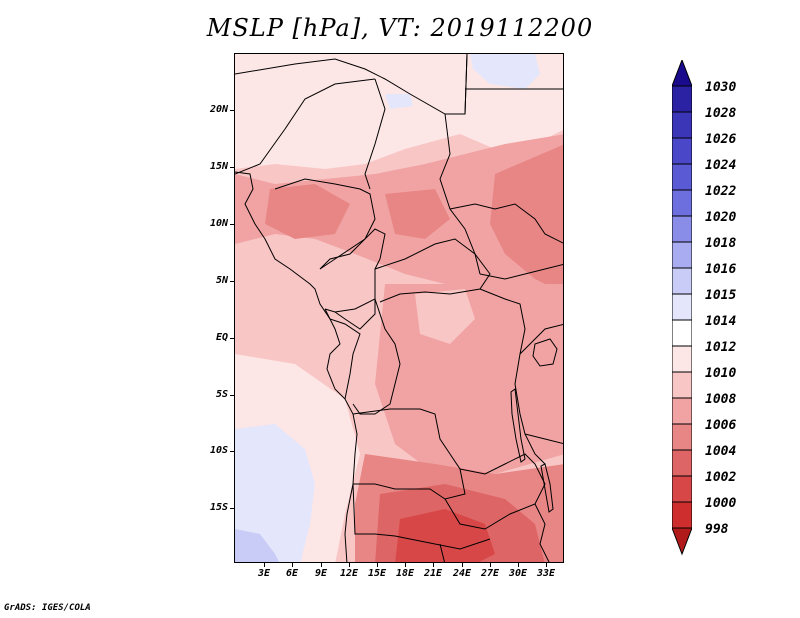 The image size is (800, 618). I want to click on lat-label-20n: 20N, so click(218, 109).